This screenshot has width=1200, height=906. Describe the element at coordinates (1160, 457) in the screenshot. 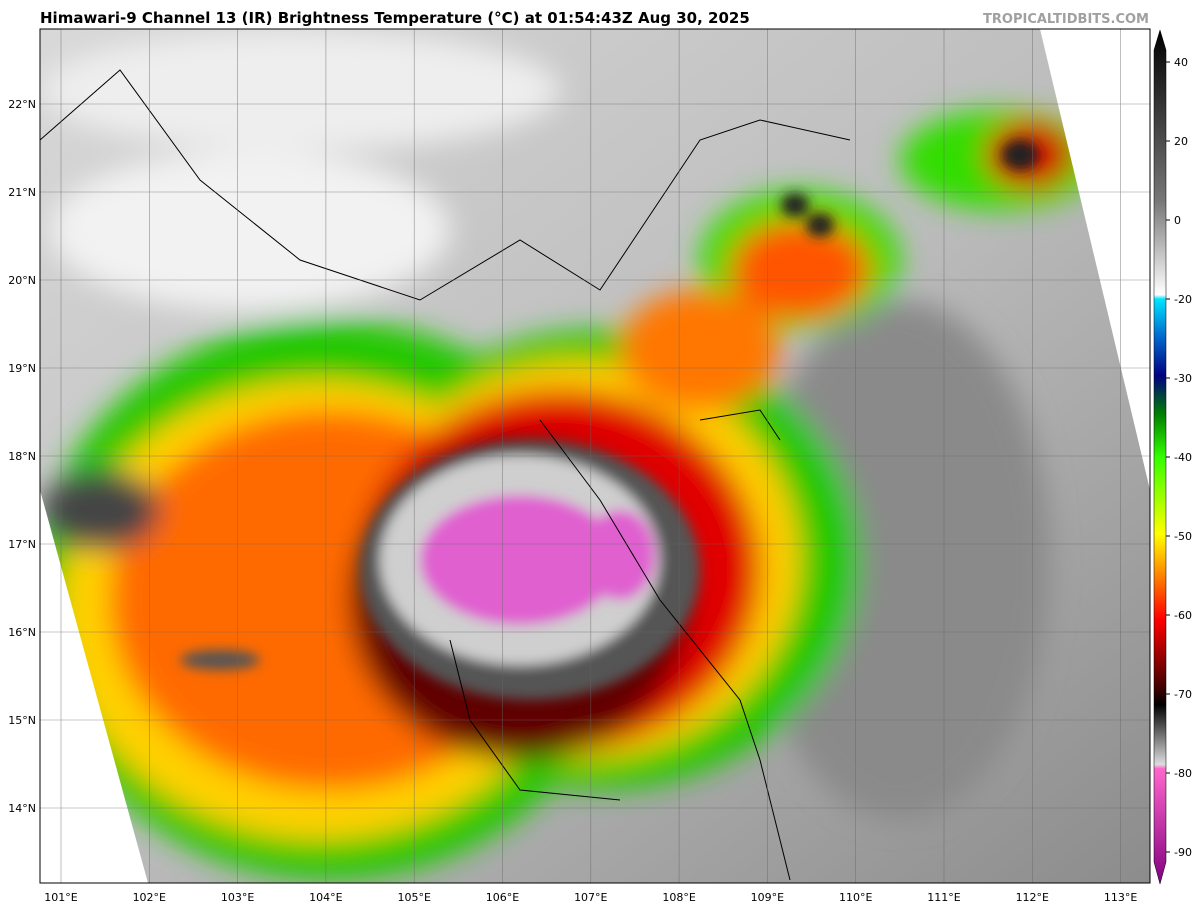

I see `colorbar` at that location.